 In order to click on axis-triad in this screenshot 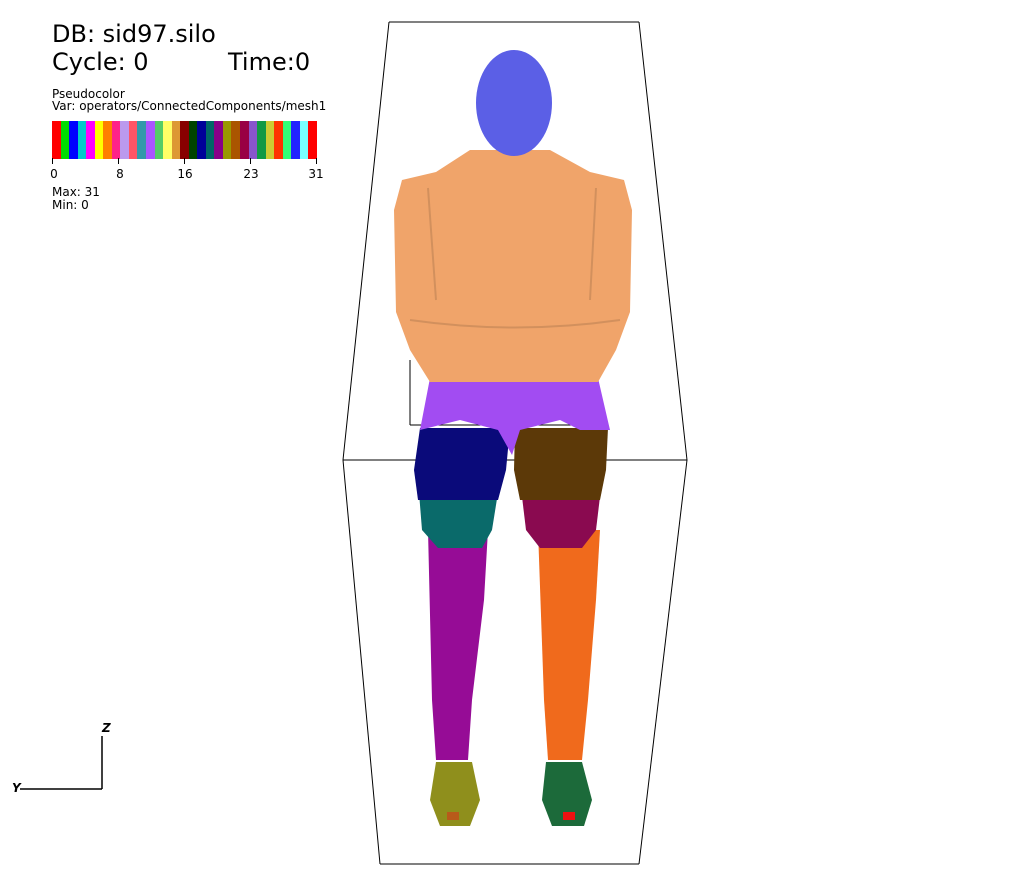, I will do `click(61, 763)`.